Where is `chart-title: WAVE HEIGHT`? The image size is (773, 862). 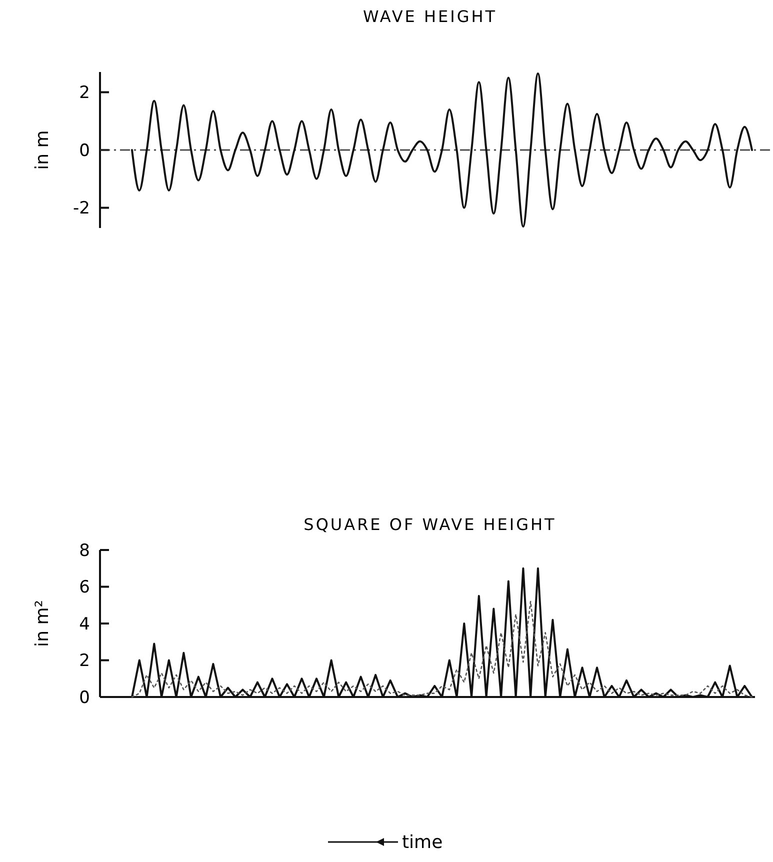
chart-title: WAVE HEIGHT is located at coordinates (430, 16).